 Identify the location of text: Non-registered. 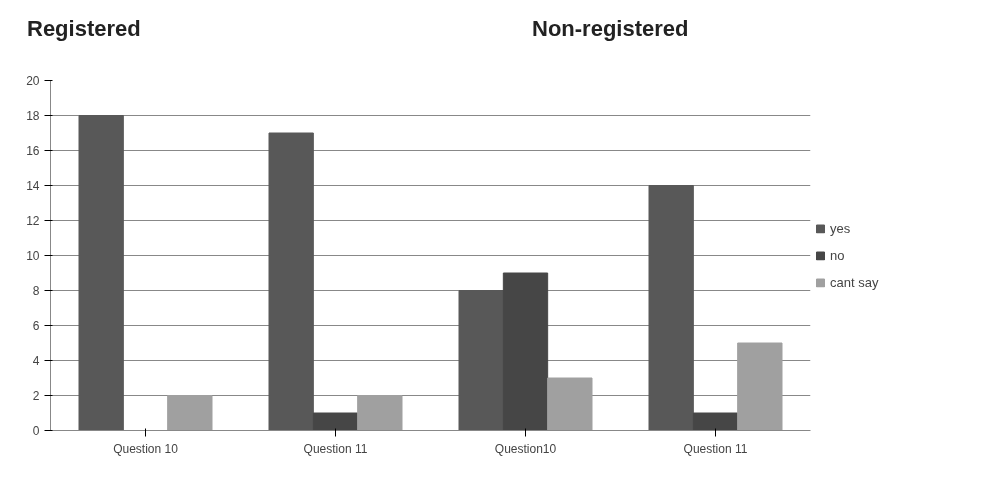
(610, 29).